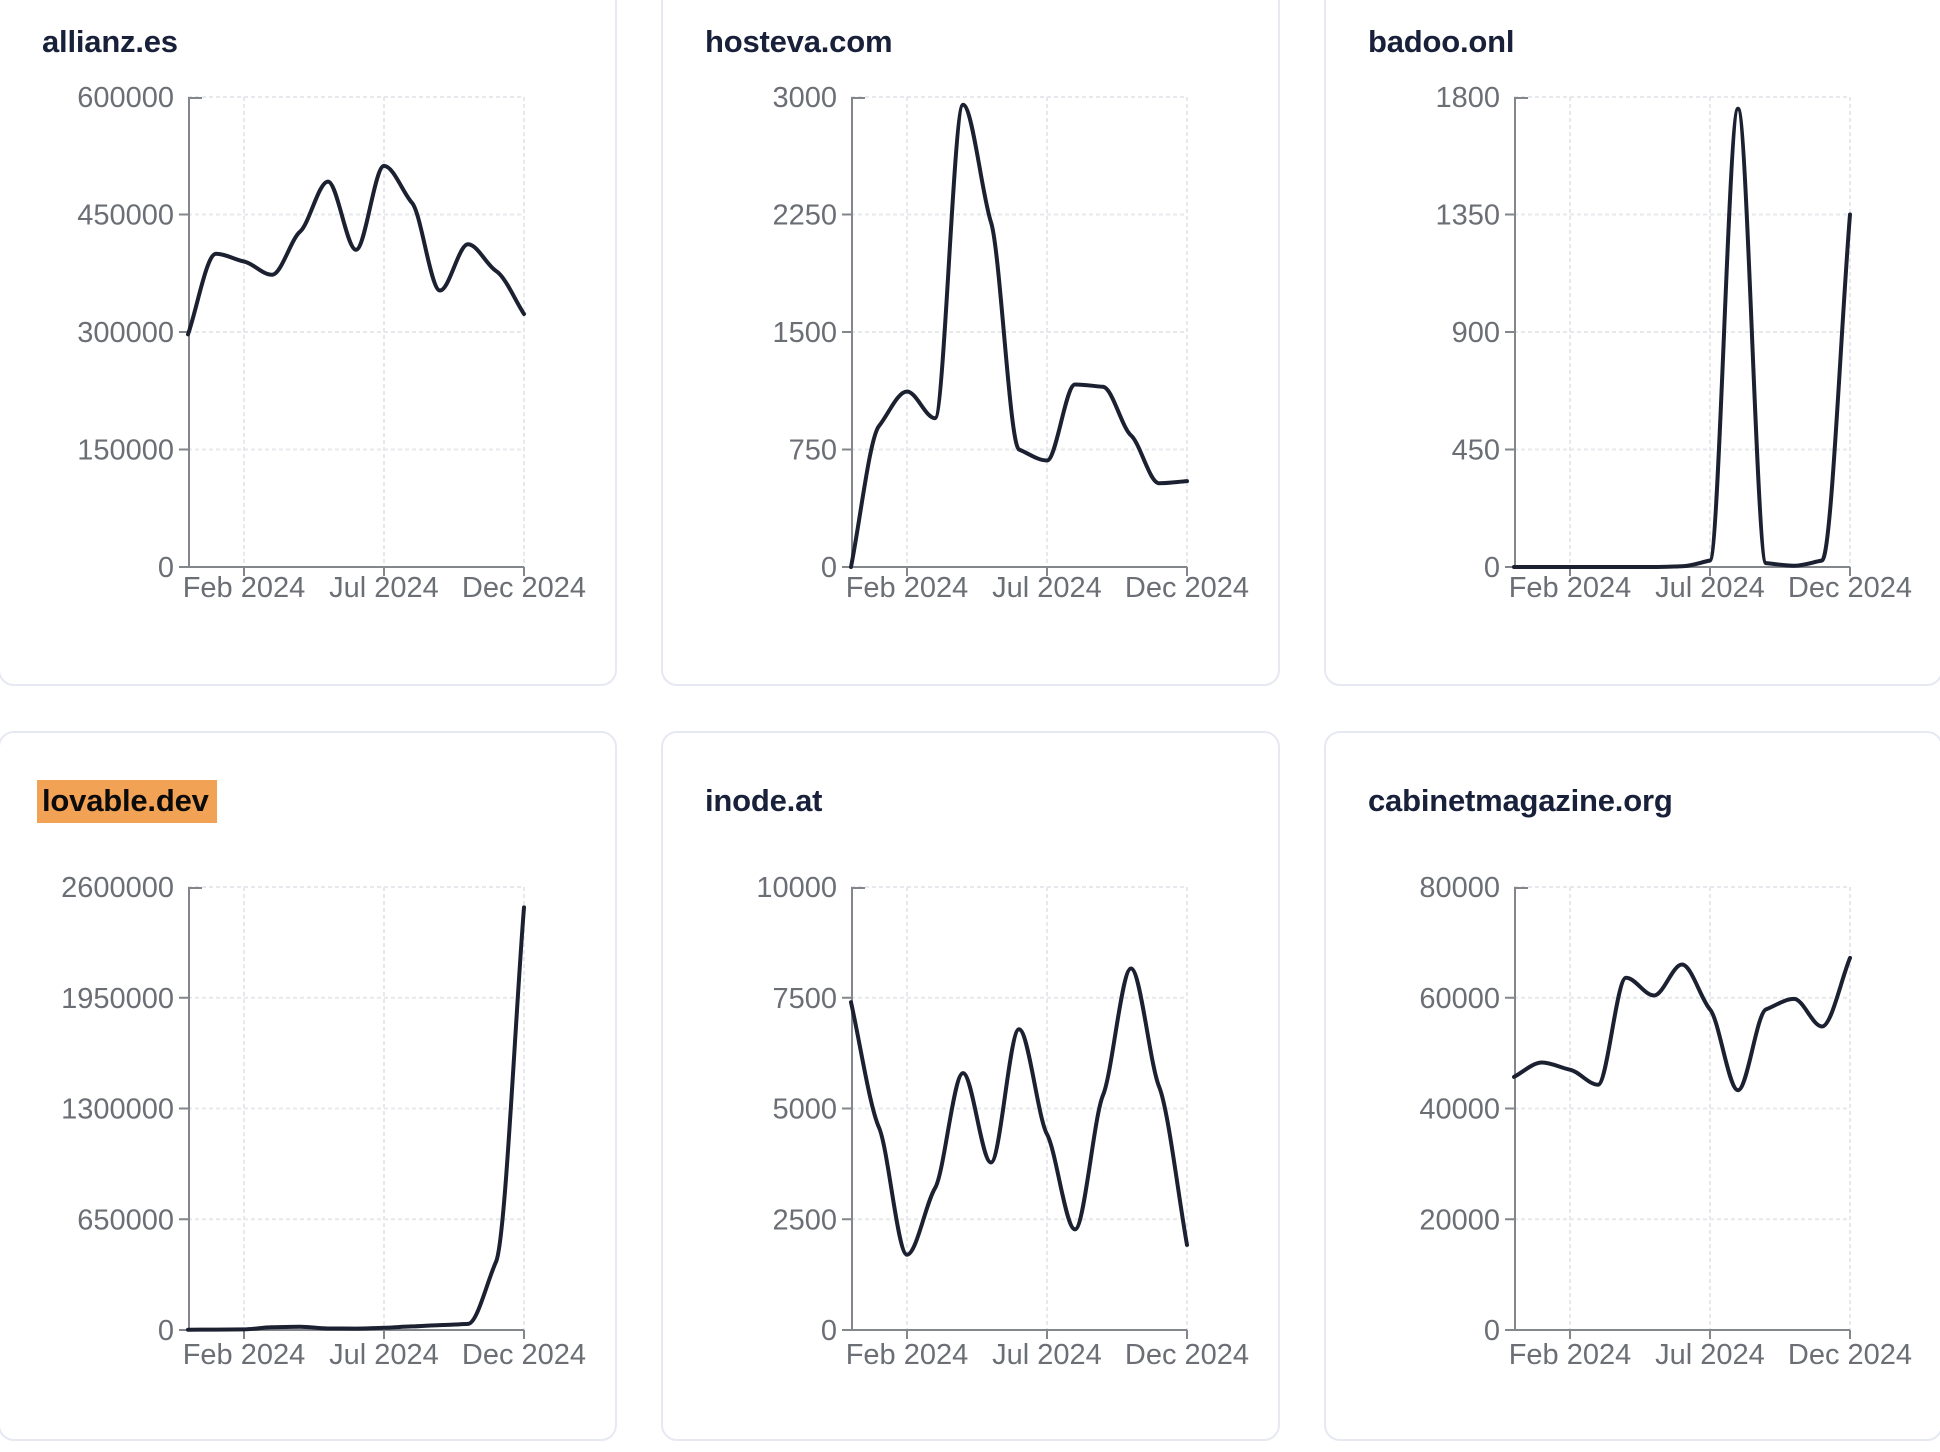 Image resolution: width=1940 pixels, height=1452 pixels. I want to click on chart-title: inode.at, so click(763, 801).